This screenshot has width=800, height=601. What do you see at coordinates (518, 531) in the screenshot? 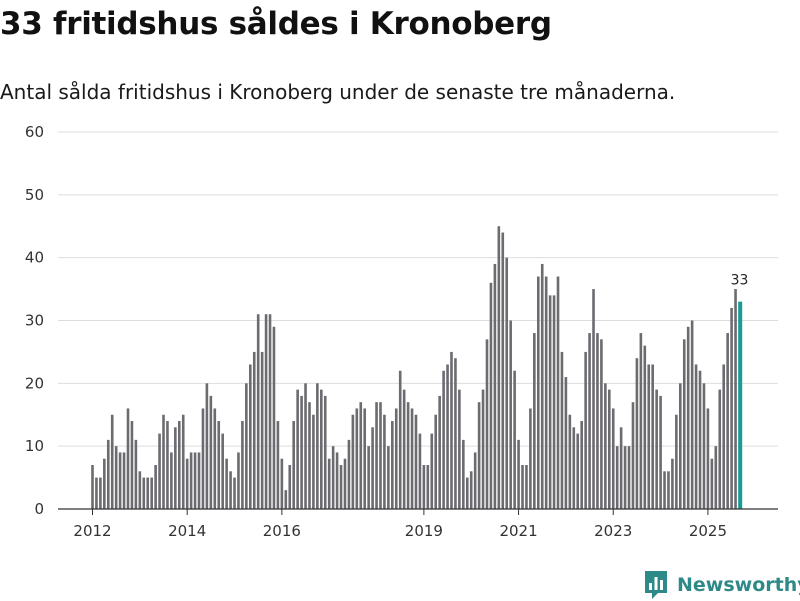
I see `x-tick-label: 2021` at bounding box center [518, 531].